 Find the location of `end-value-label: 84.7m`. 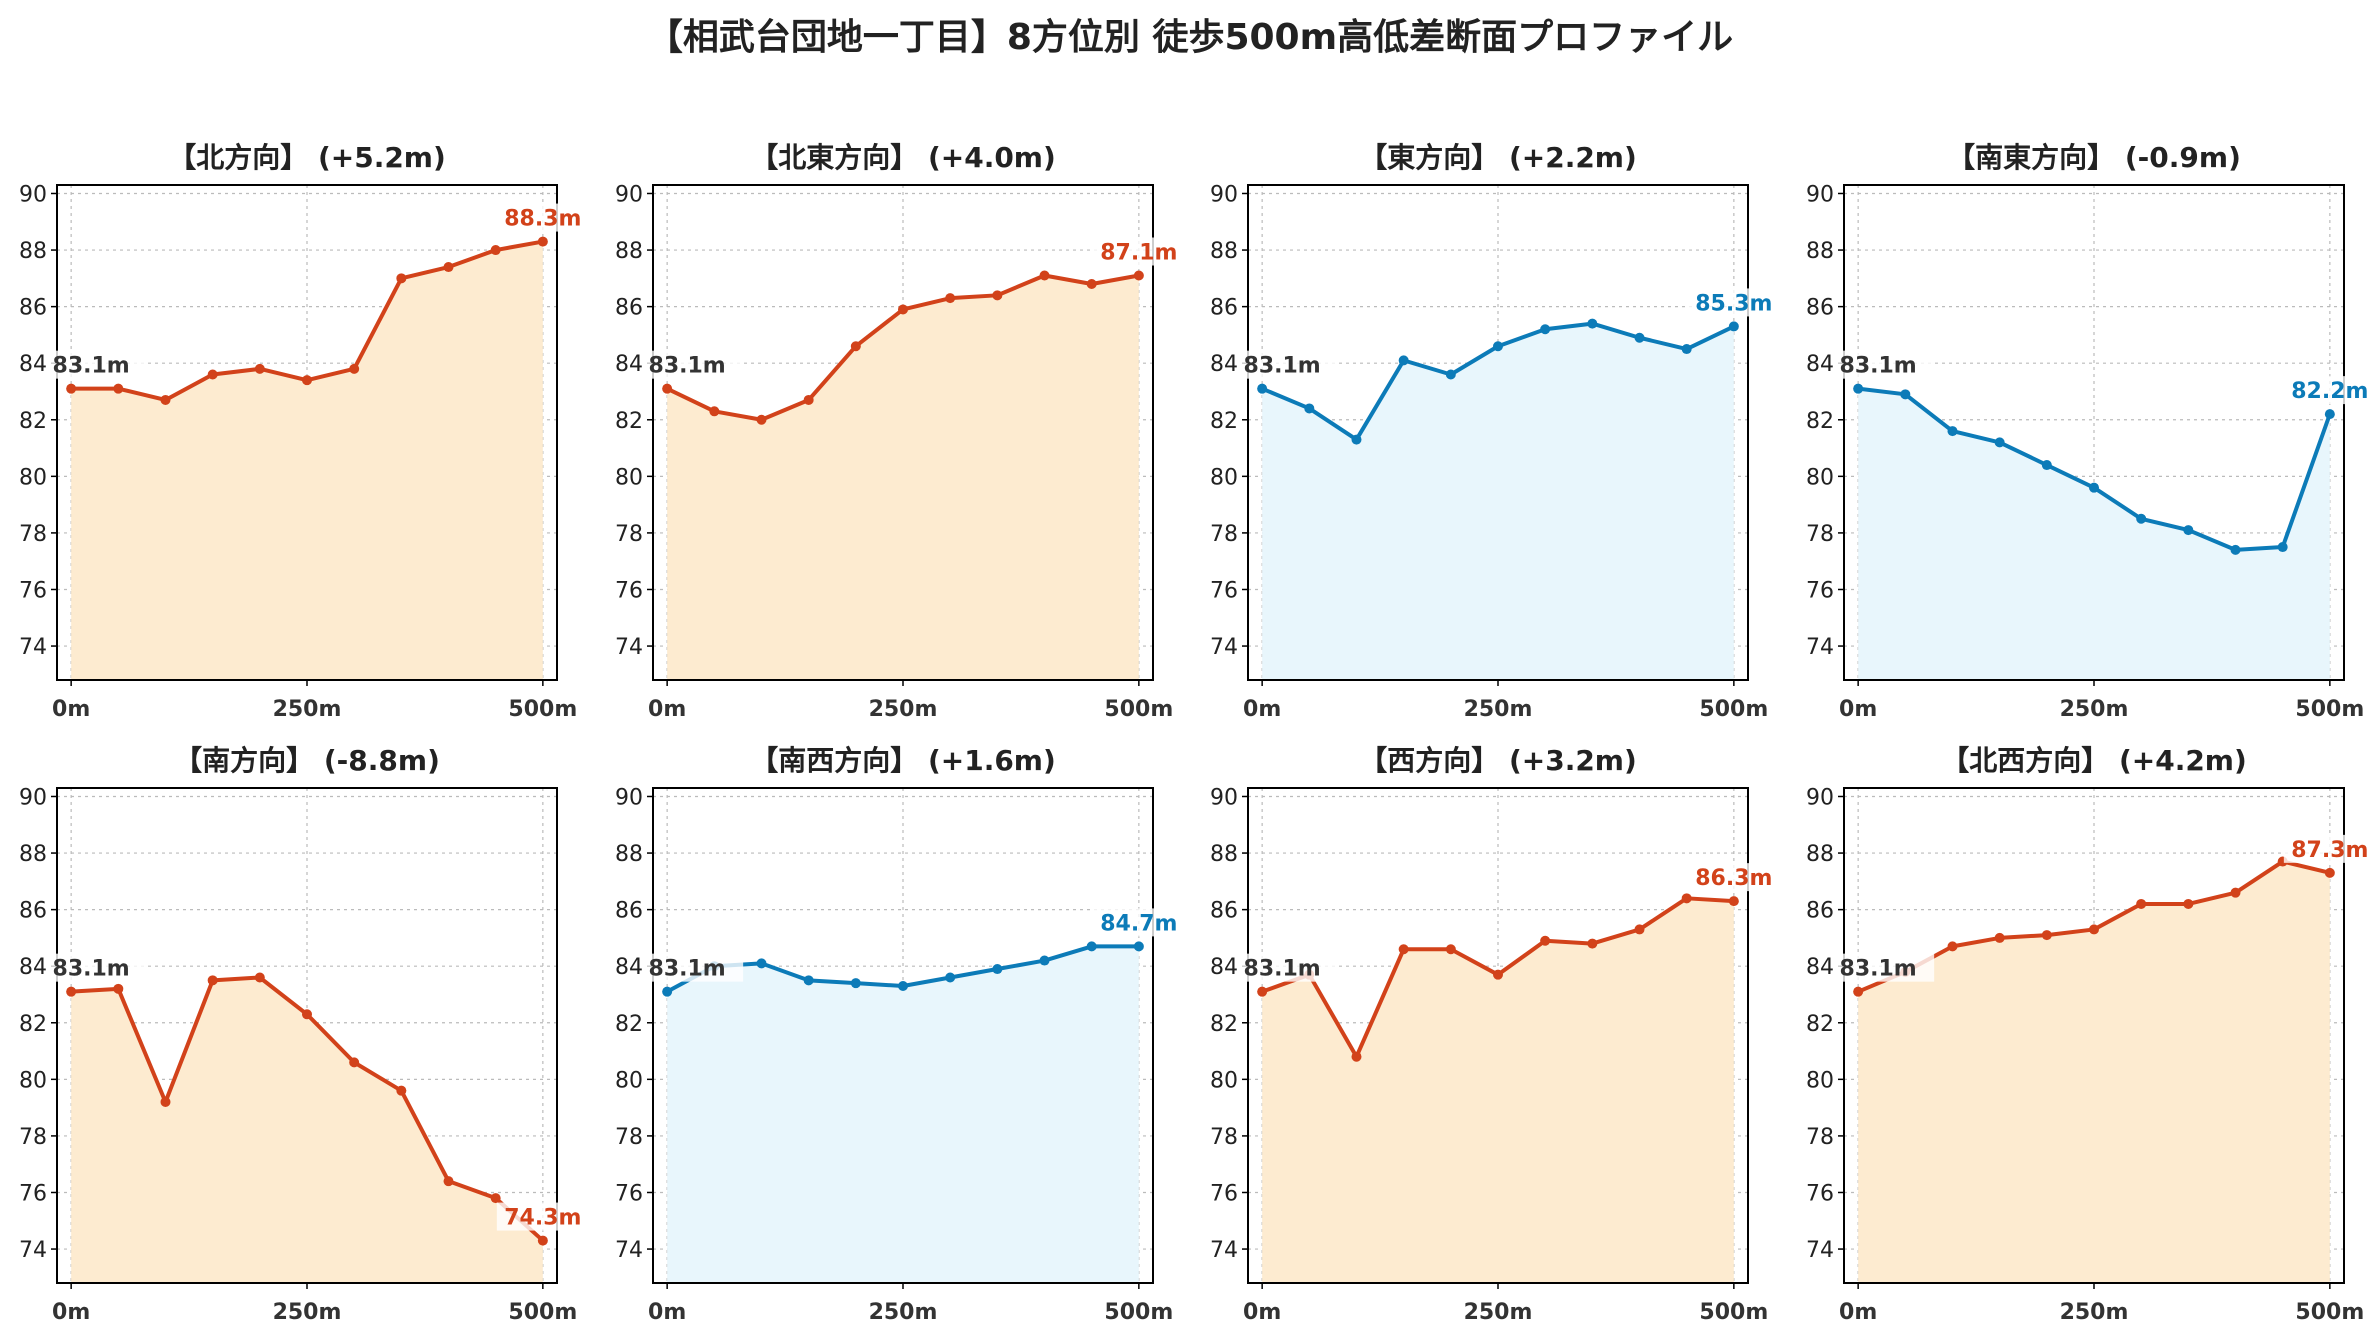

end-value-label: 84.7m is located at coordinates (1138, 923).